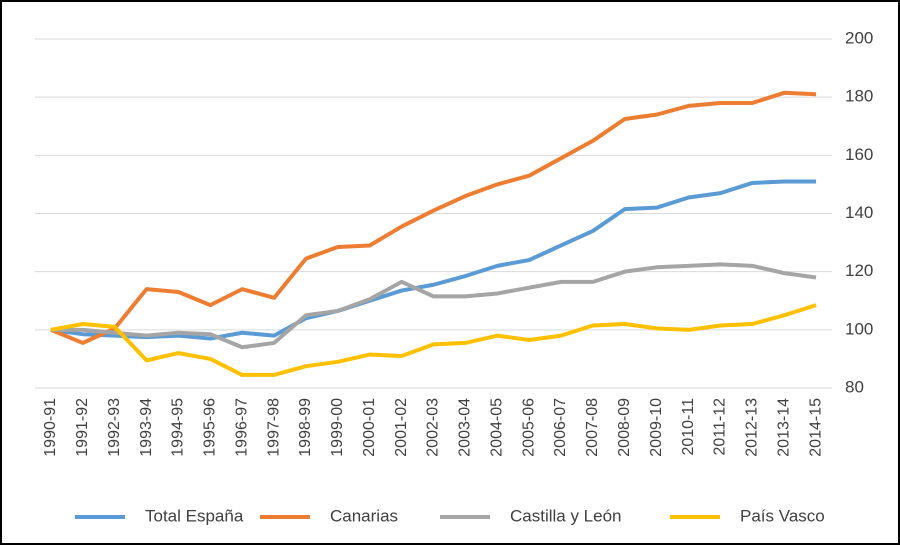 The image size is (900, 545). Describe the element at coordinates (114, 427) in the screenshot. I see `x-tick-label: 1992-93` at that location.